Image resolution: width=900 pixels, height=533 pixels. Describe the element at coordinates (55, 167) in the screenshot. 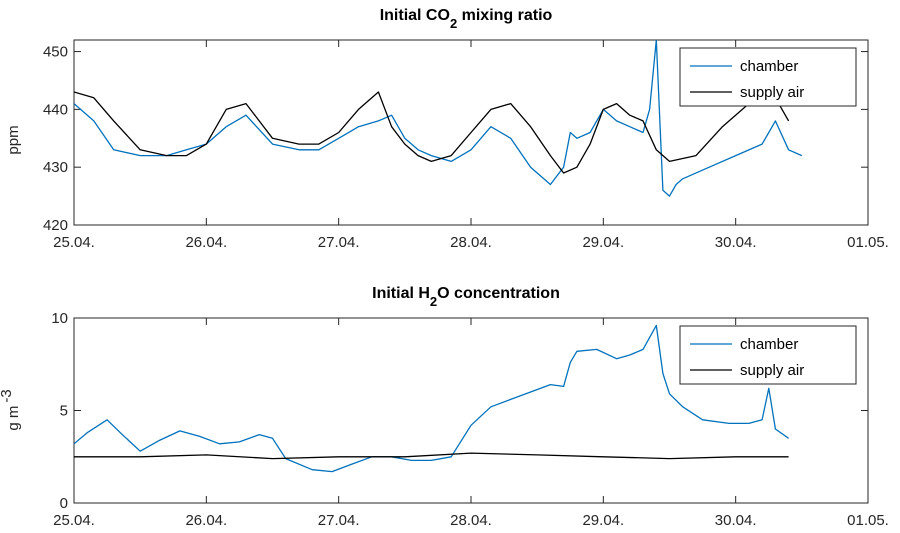

I see `co2-ytick-label: 430` at that location.